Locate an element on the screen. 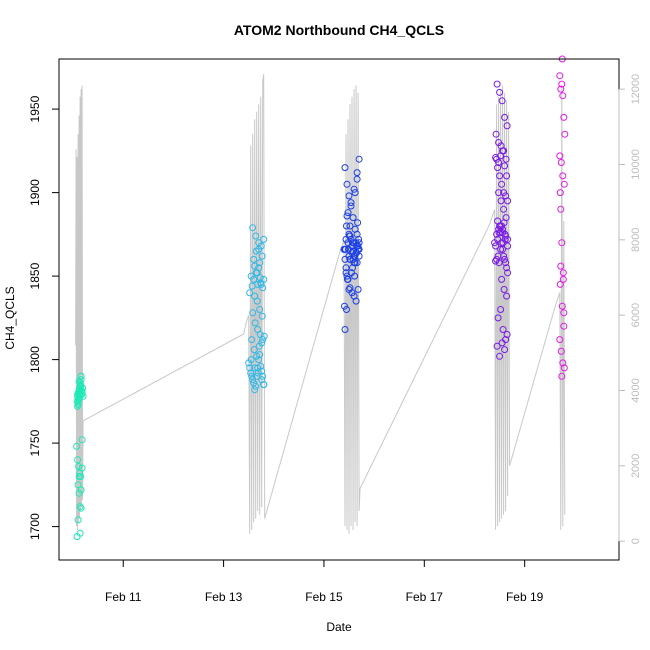 The width and height of the screenshot is (650, 650). x-tick-label: Feb 15 is located at coordinates (324, 597).